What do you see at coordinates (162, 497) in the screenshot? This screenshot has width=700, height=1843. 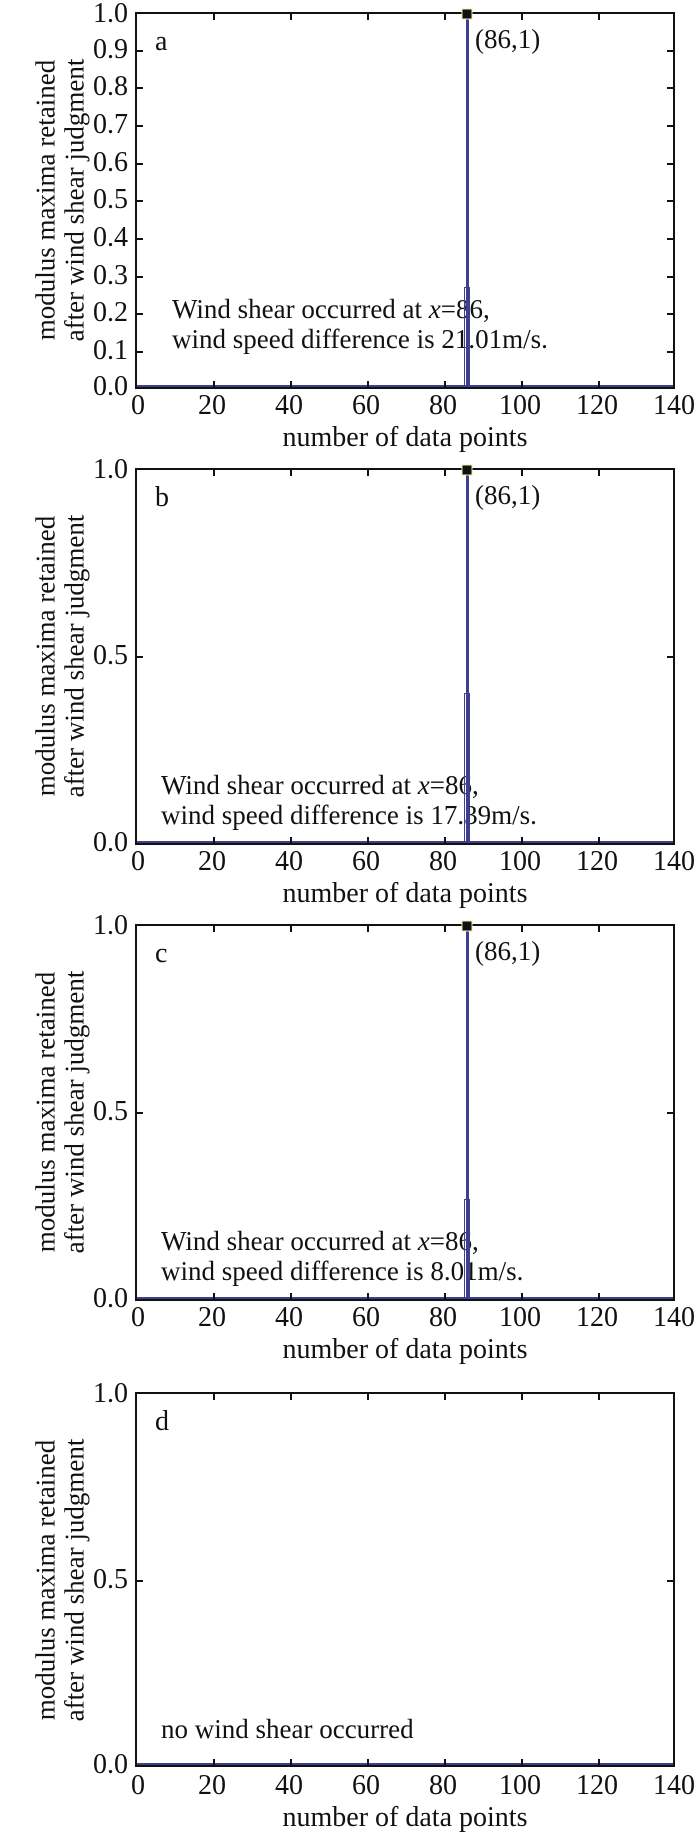 I see `panel-letter: b` at bounding box center [162, 497].